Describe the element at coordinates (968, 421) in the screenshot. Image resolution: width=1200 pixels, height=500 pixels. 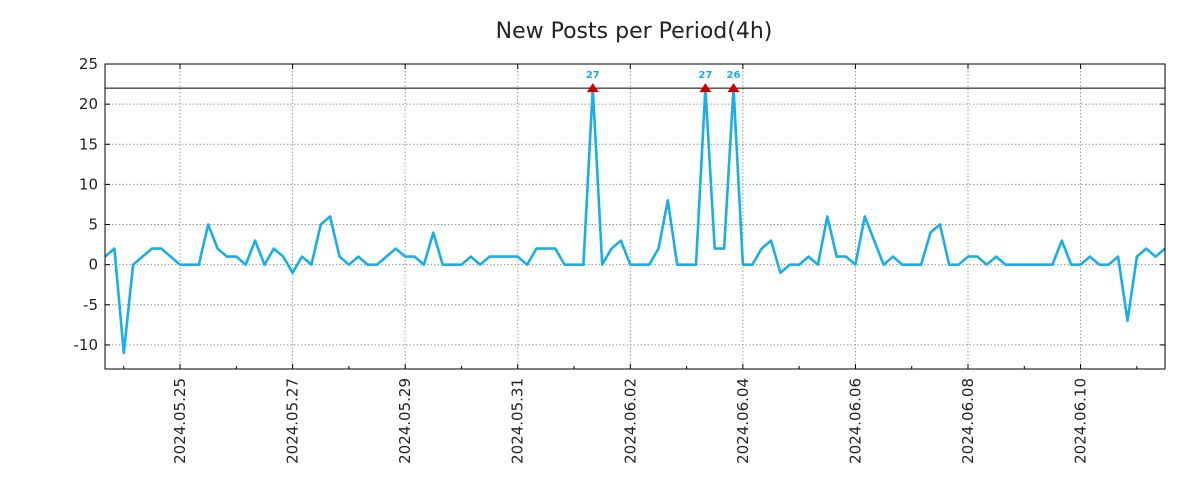
I see `x-tick-label: 2024.06.08` at that location.